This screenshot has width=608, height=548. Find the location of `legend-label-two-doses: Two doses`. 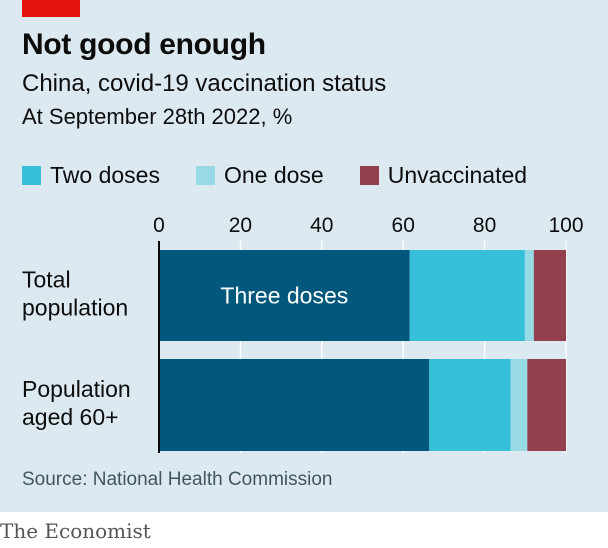

legend-label-two-doses: Two doses is located at coordinates (105, 175).